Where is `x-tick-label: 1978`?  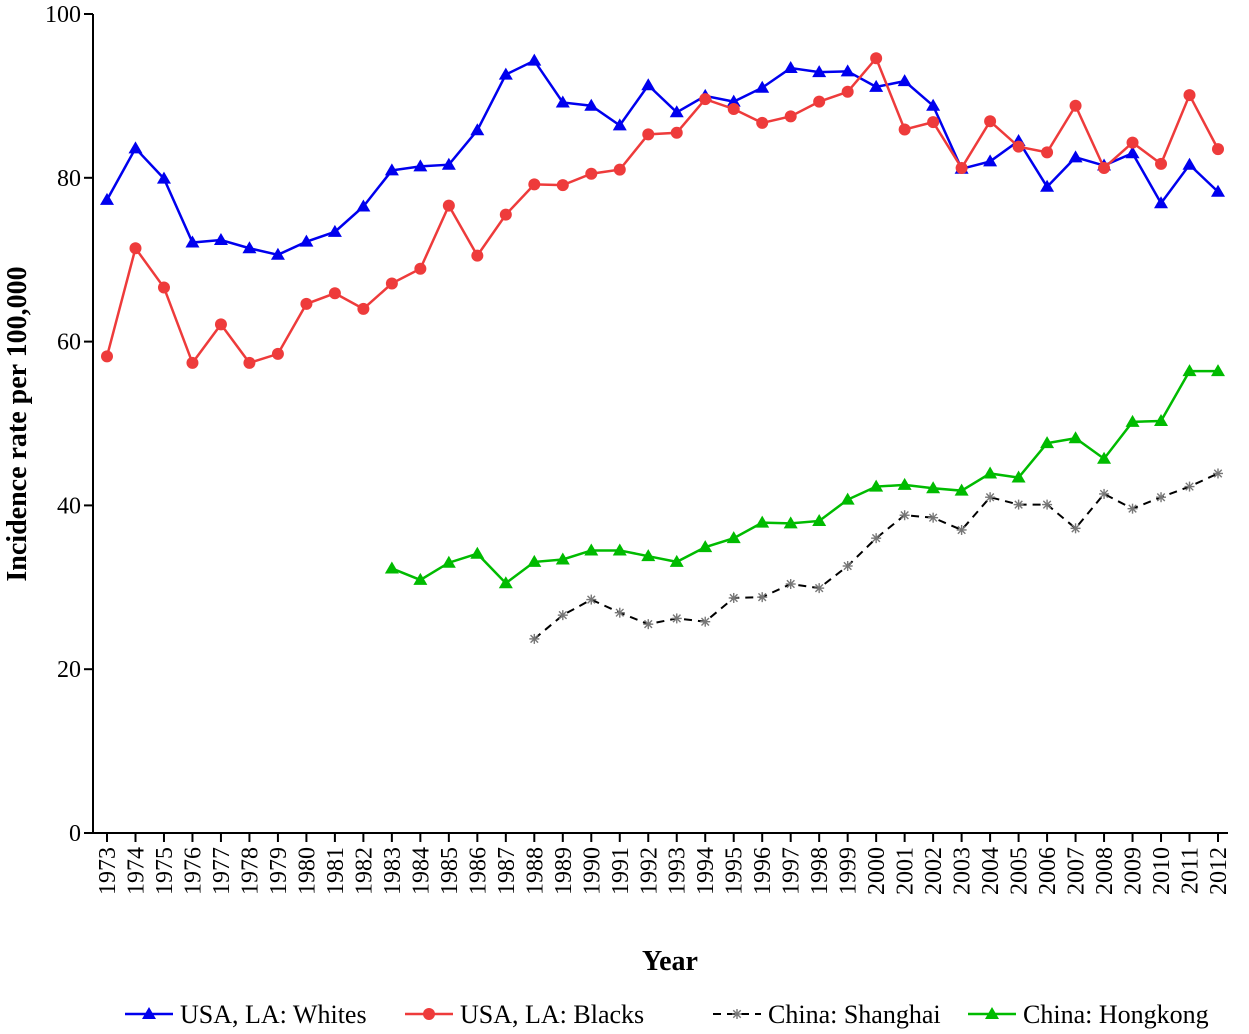
x-tick-label: 1978 is located at coordinates (250, 871).